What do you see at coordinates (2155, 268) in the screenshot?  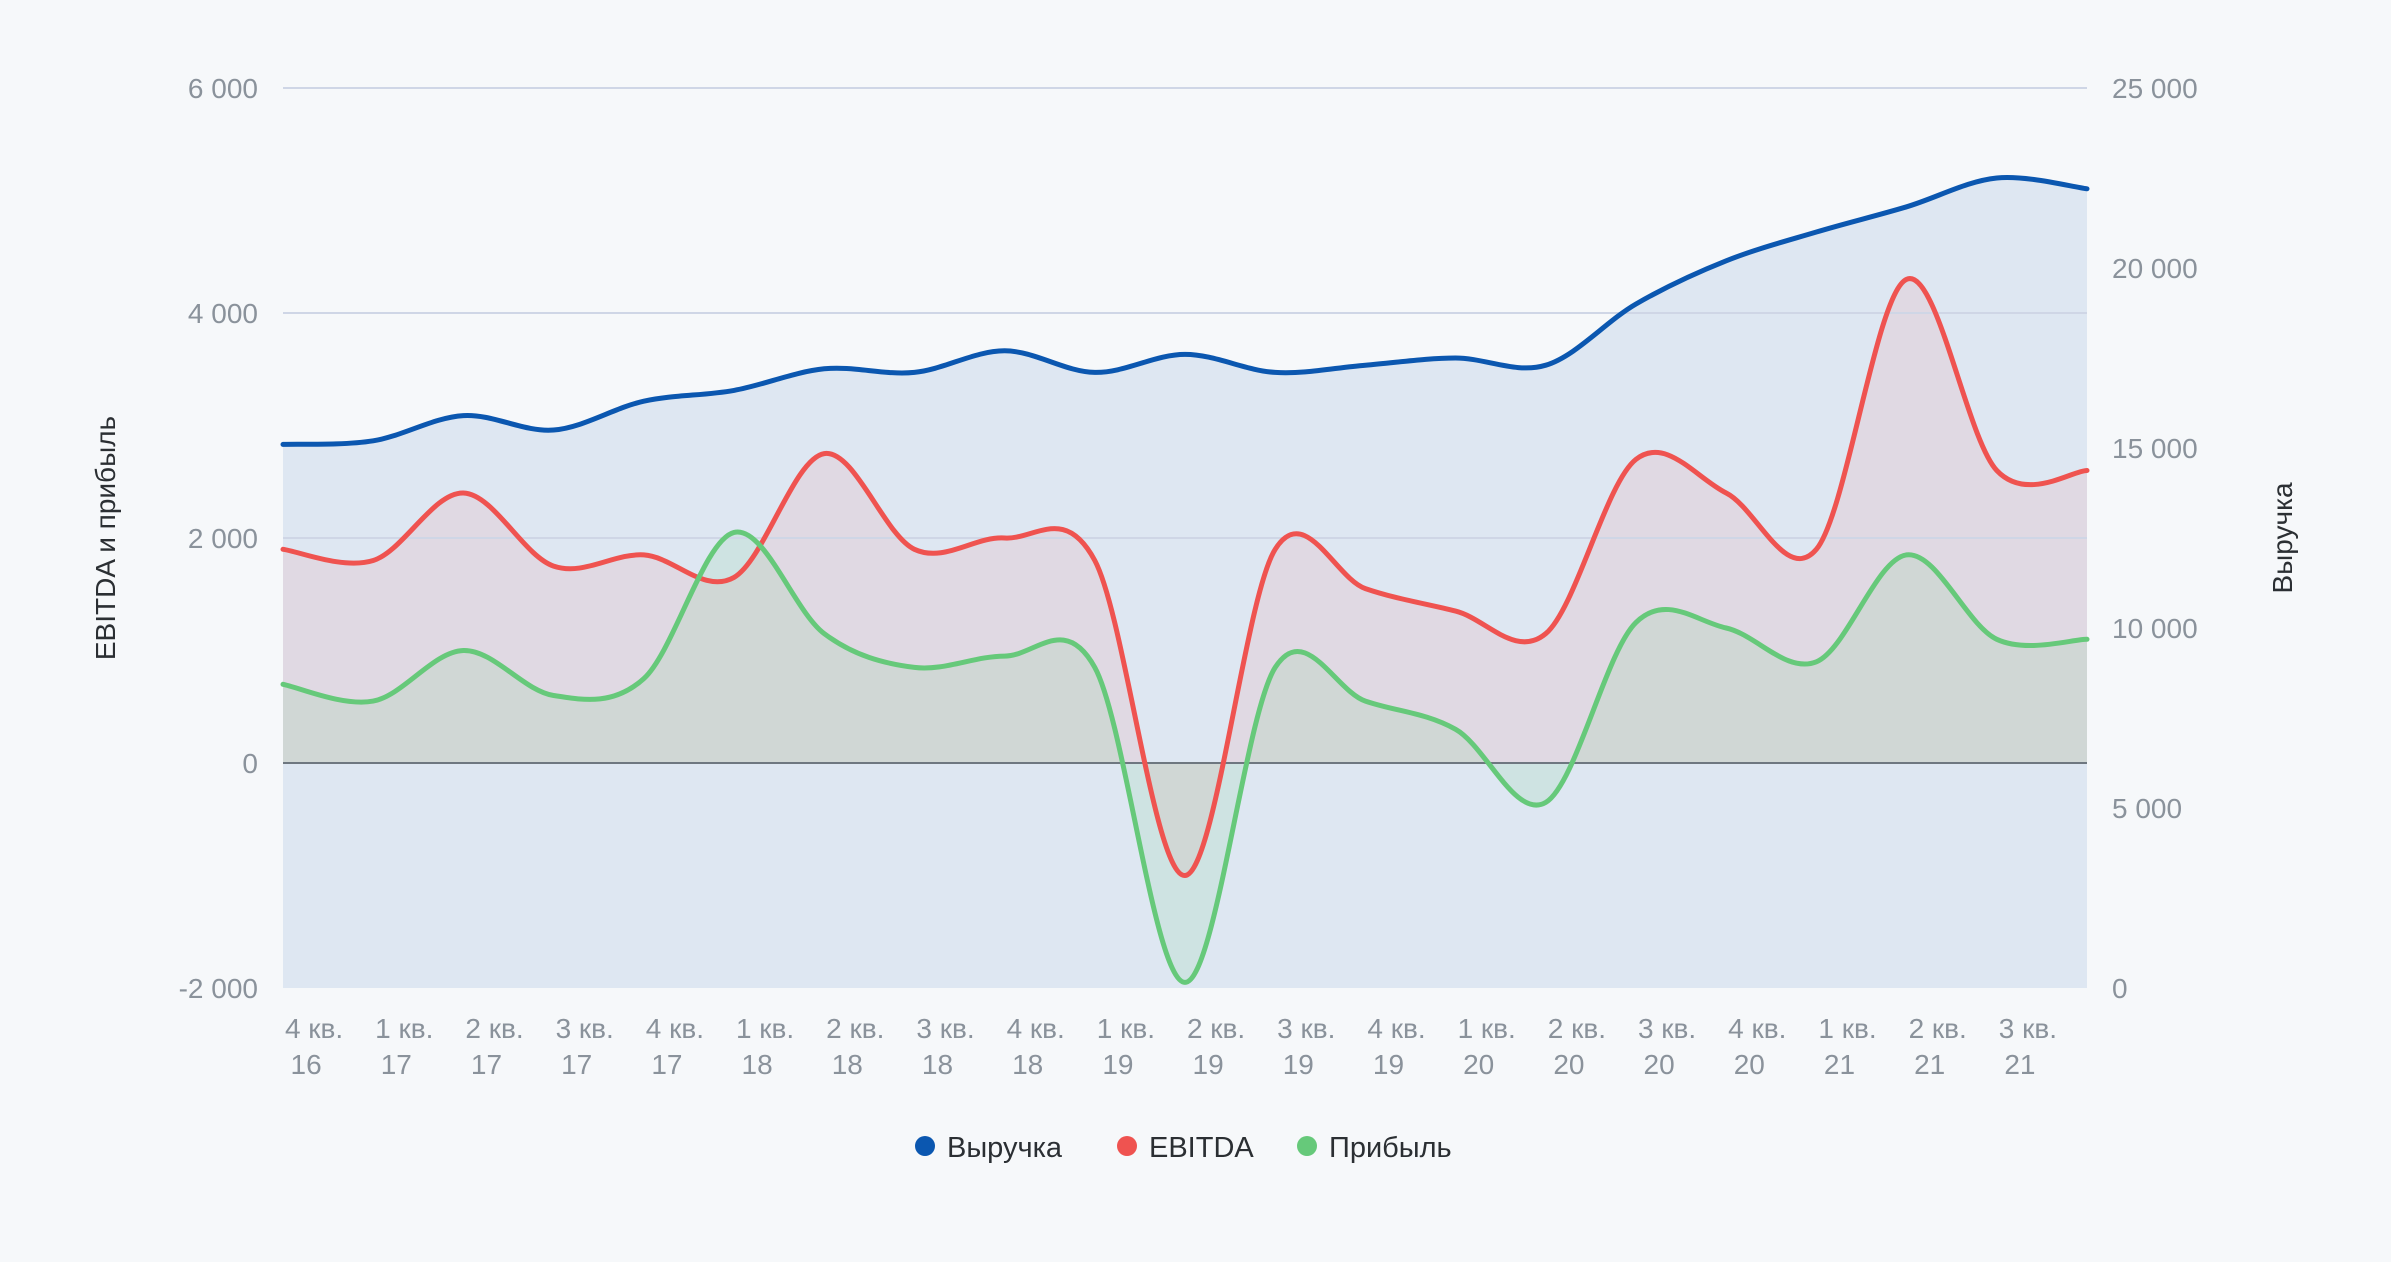 I see `right-tick-label: 20 000` at bounding box center [2155, 268].